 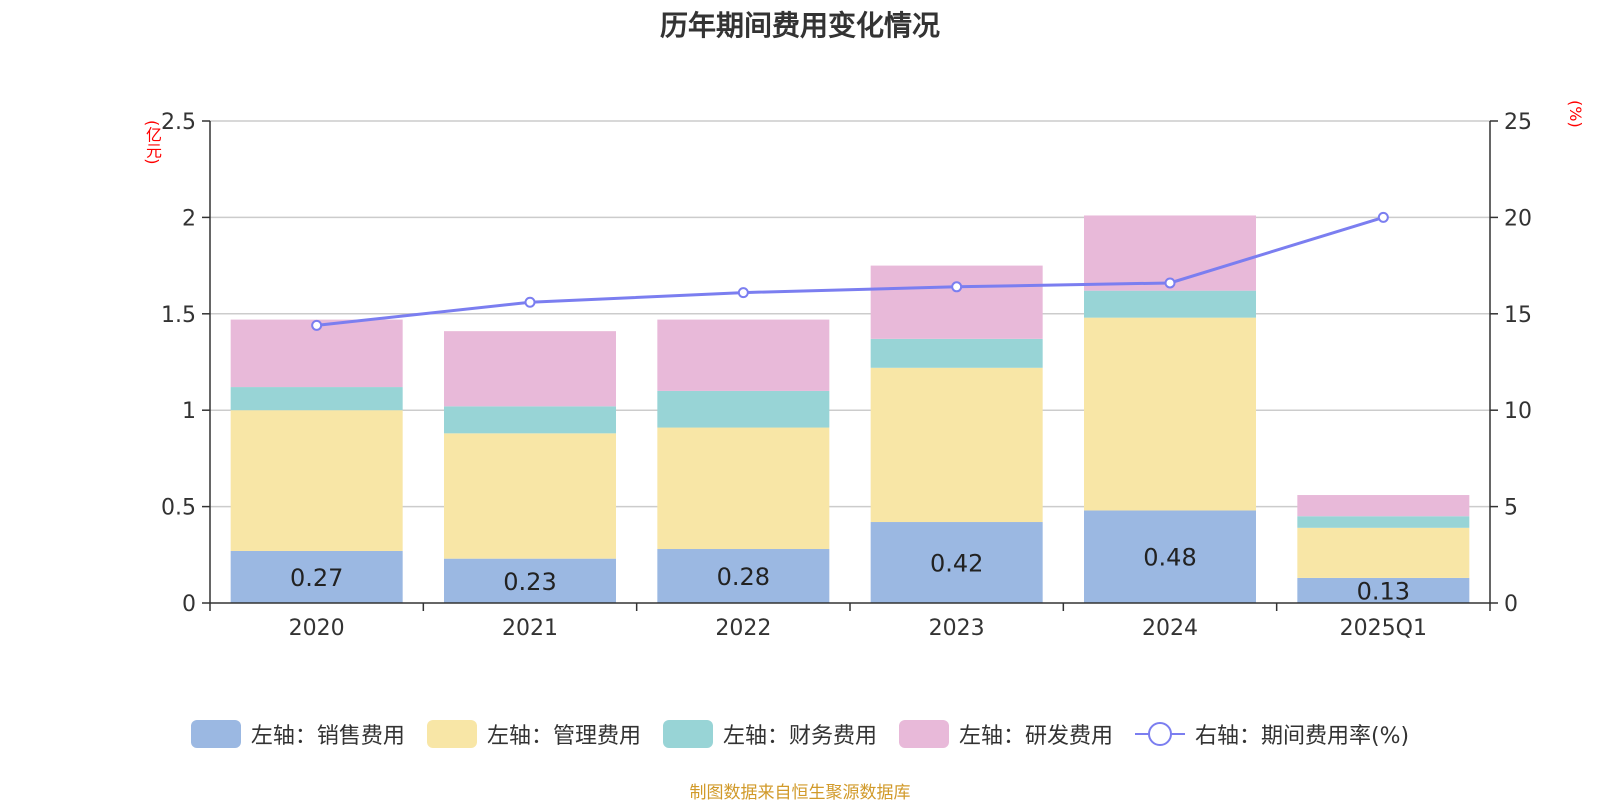 What do you see at coordinates (1511, 508) in the screenshot?
I see `right-axis-tick-label: 5` at bounding box center [1511, 508].